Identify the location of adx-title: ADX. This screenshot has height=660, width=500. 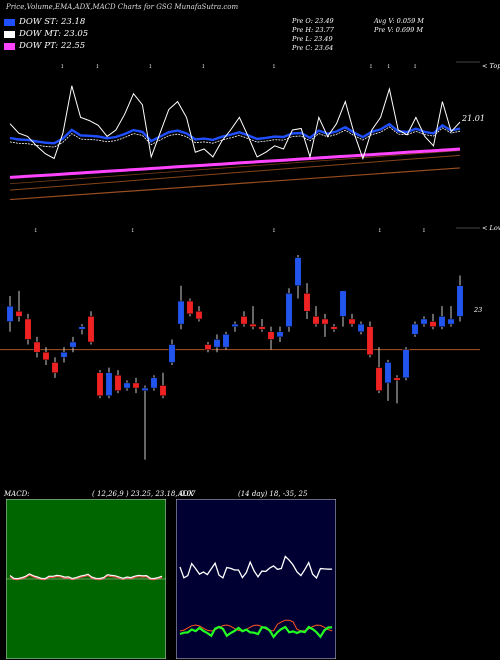
(186, 494).